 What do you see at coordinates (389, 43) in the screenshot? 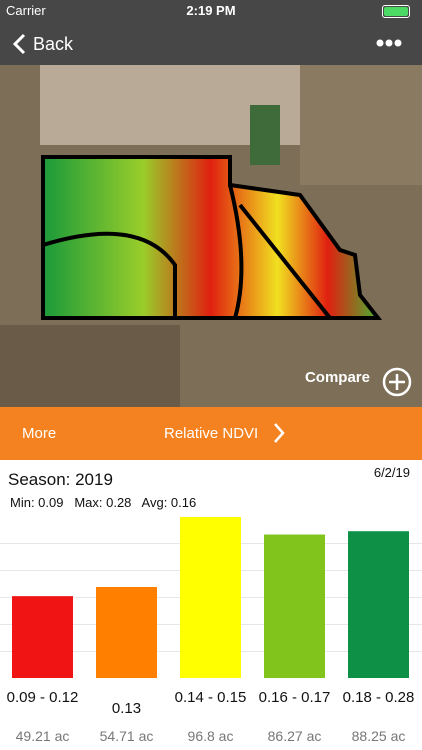
I see `more-menu` at bounding box center [389, 43].